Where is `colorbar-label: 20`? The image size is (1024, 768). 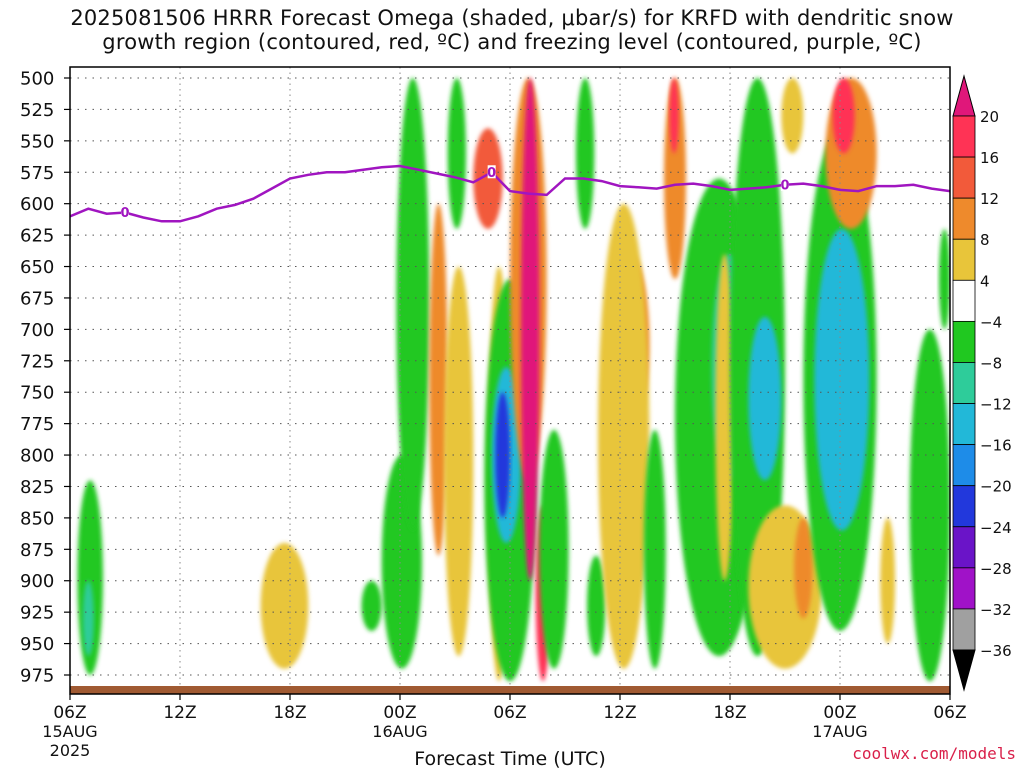
colorbar-label: 20 is located at coordinates (989, 117).